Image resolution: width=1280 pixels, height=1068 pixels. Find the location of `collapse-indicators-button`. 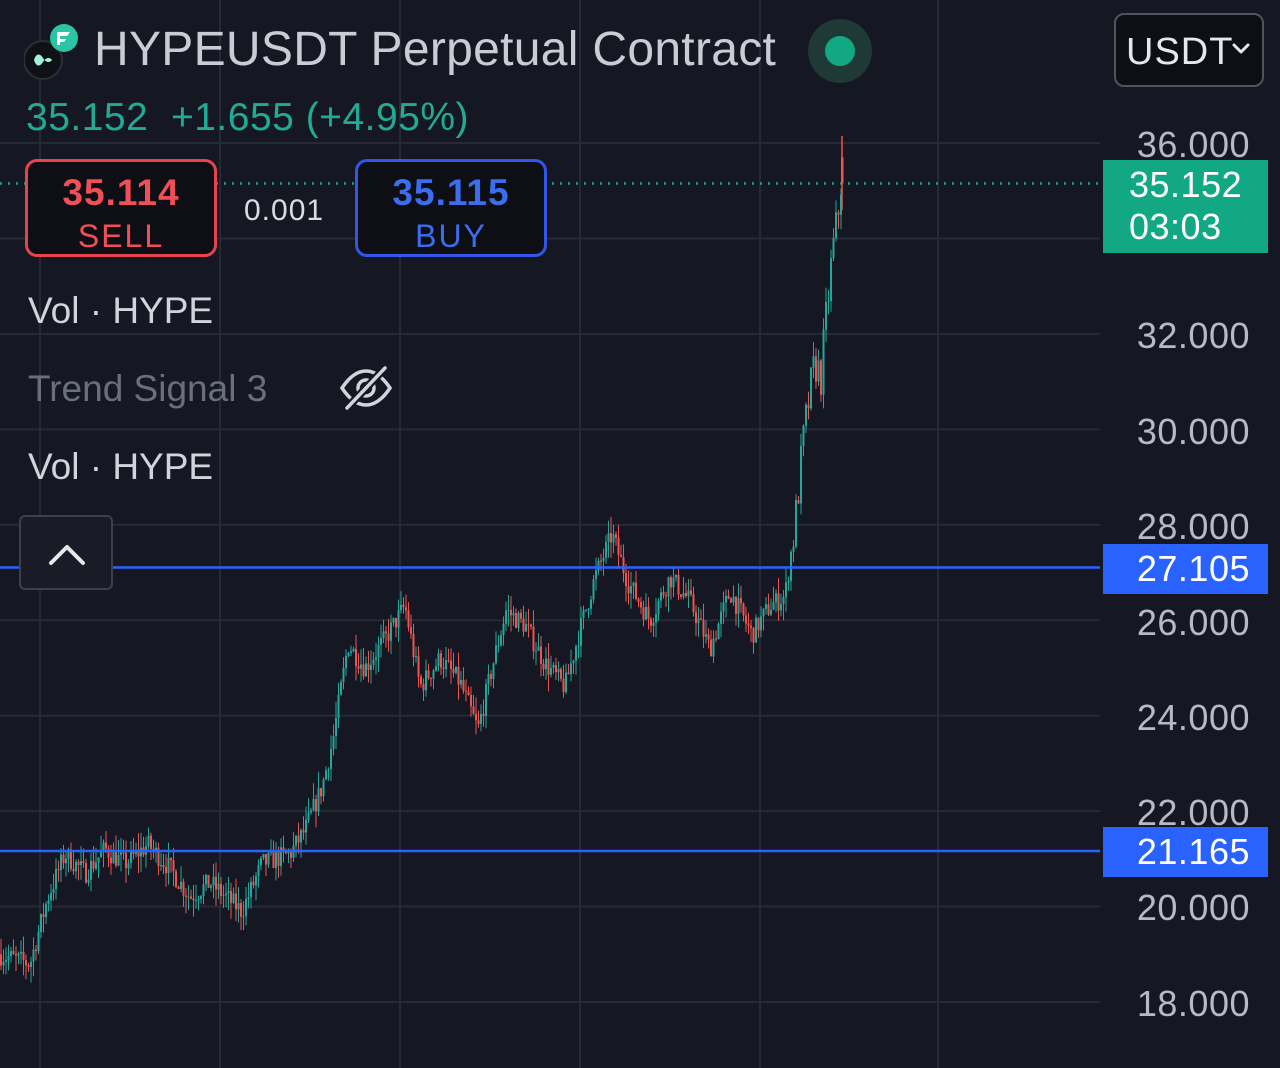

collapse-indicators-button is located at coordinates (66, 552).